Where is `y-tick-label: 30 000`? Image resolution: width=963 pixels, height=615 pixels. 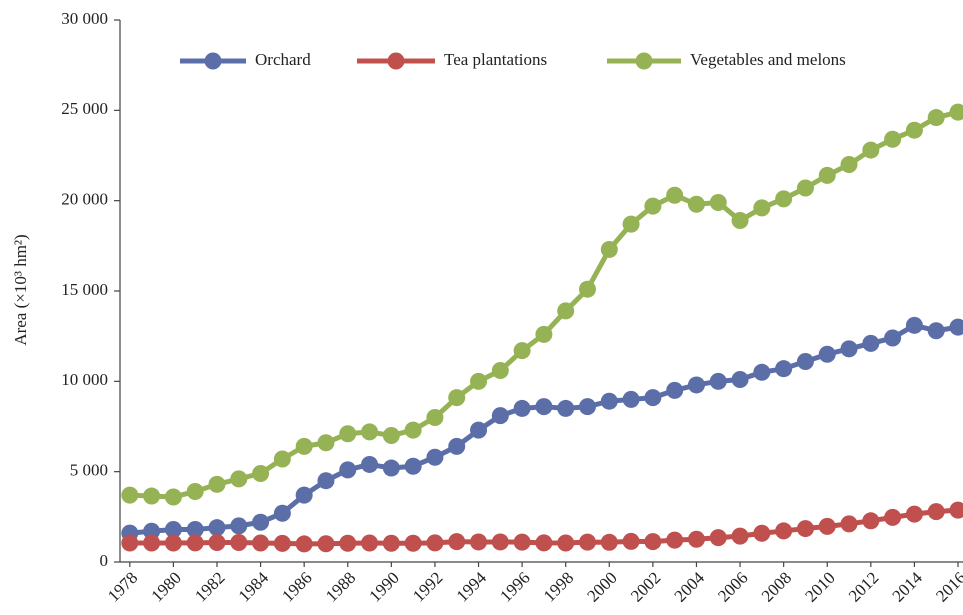 y-tick-label: 30 000 is located at coordinates (84, 18).